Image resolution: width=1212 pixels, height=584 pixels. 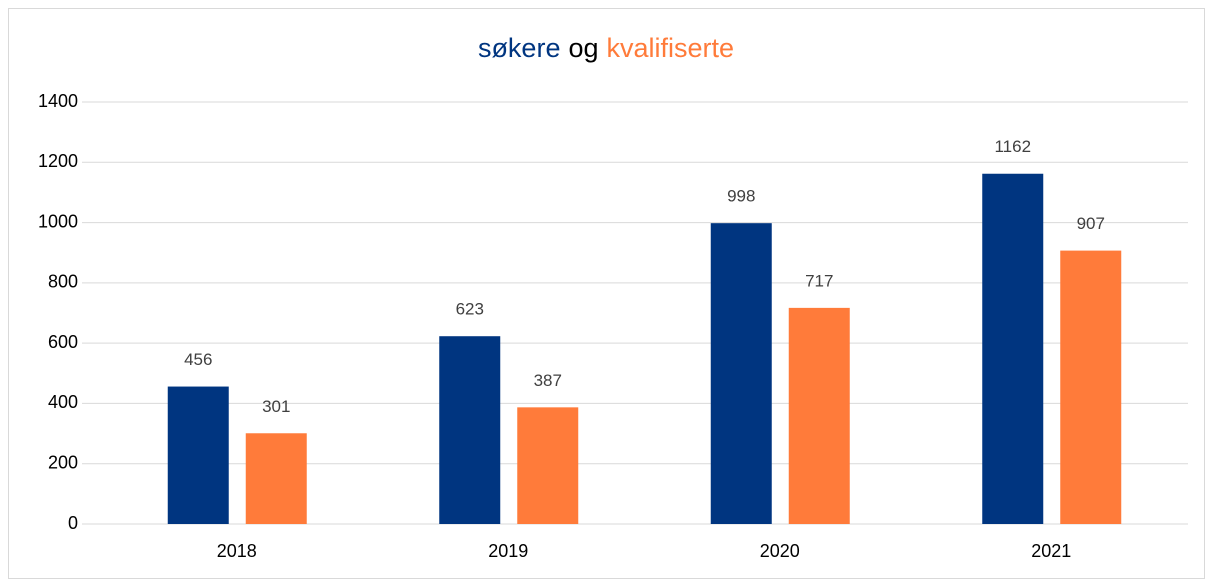 What do you see at coordinates (671, 48) in the screenshot?
I see `title-part: kvalifiserte` at bounding box center [671, 48].